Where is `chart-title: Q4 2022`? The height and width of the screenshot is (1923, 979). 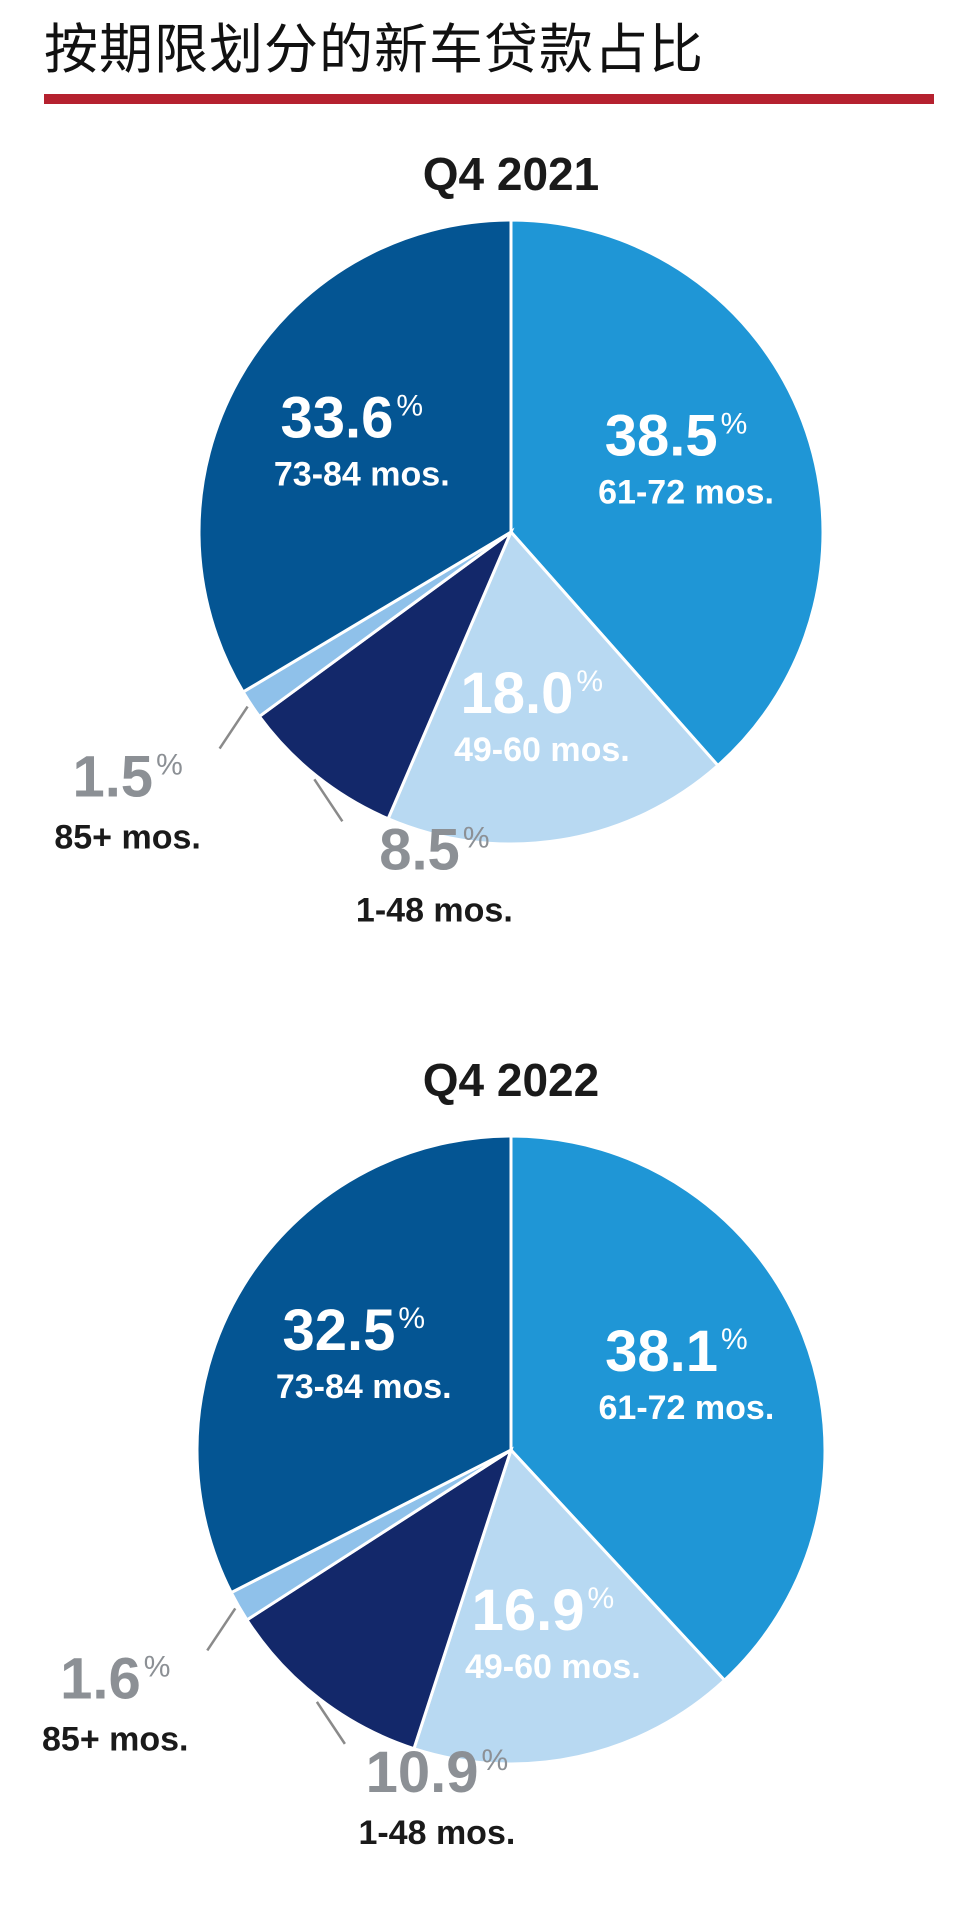 chart-title: Q4 2022 is located at coordinates (511, 1080).